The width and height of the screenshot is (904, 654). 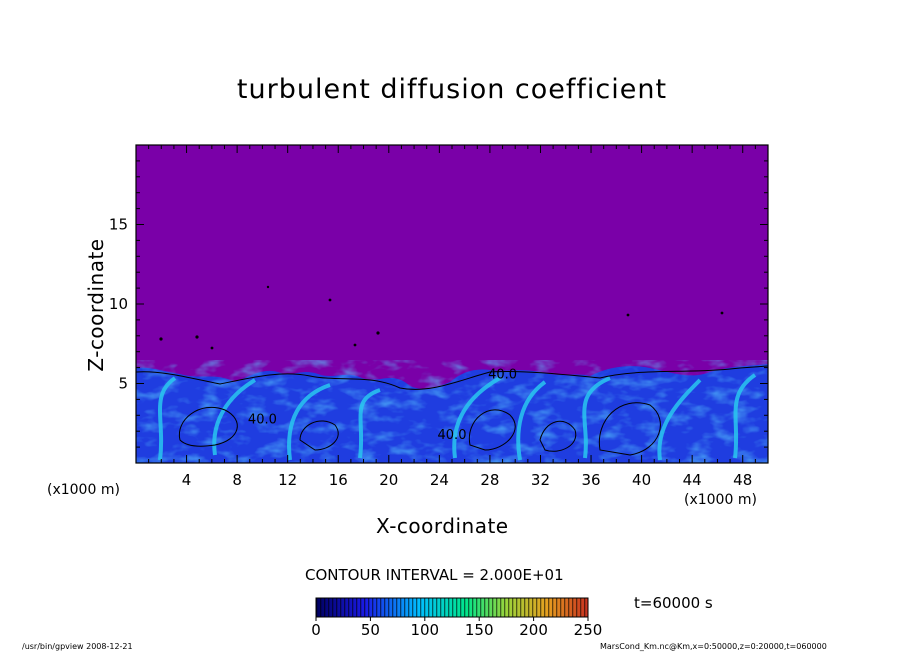 What do you see at coordinates (338, 480) in the screenshot?
I see `x-tick-label: 16` at bounding box center [338, 480].